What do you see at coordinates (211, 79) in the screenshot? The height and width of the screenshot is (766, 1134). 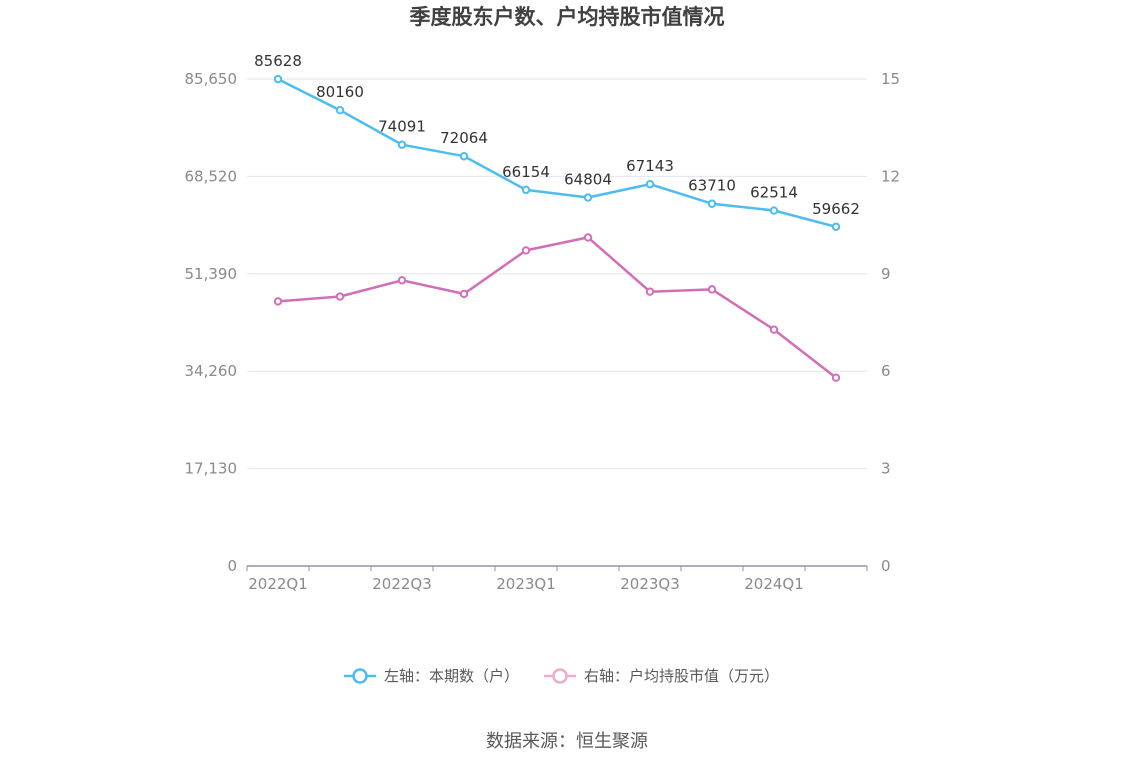 I see `left-tick-label: 85,650` at bounding box center [211, 79].